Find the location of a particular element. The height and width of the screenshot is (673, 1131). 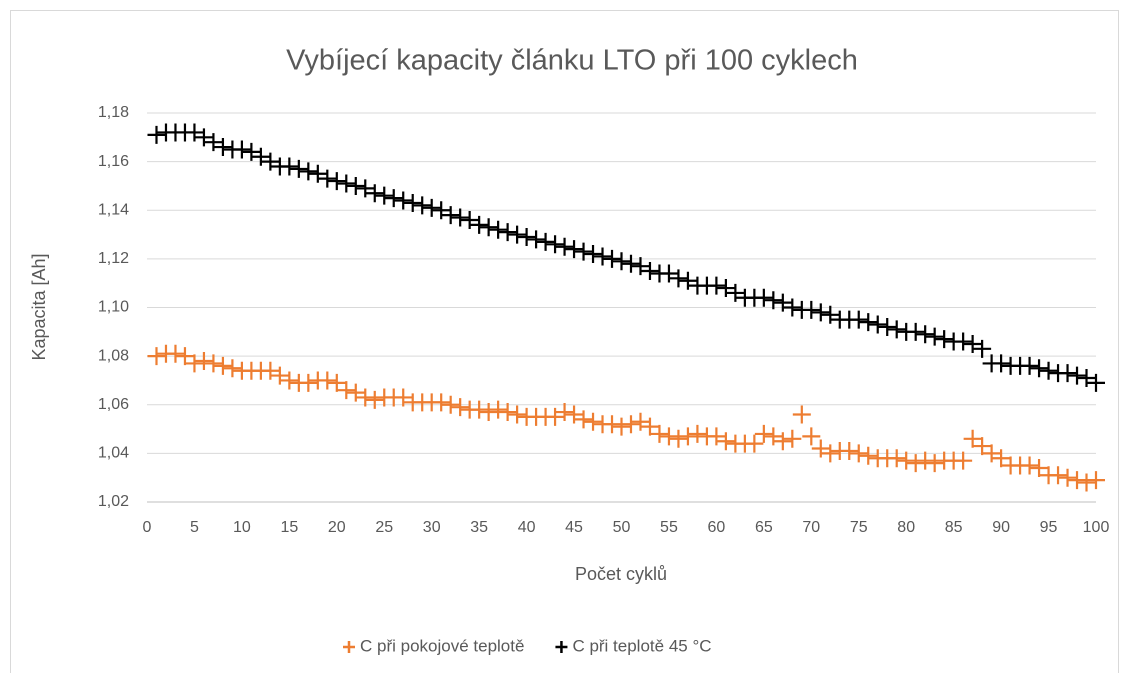

x-tick-label: 90 is located at coordinates (1001, 527).